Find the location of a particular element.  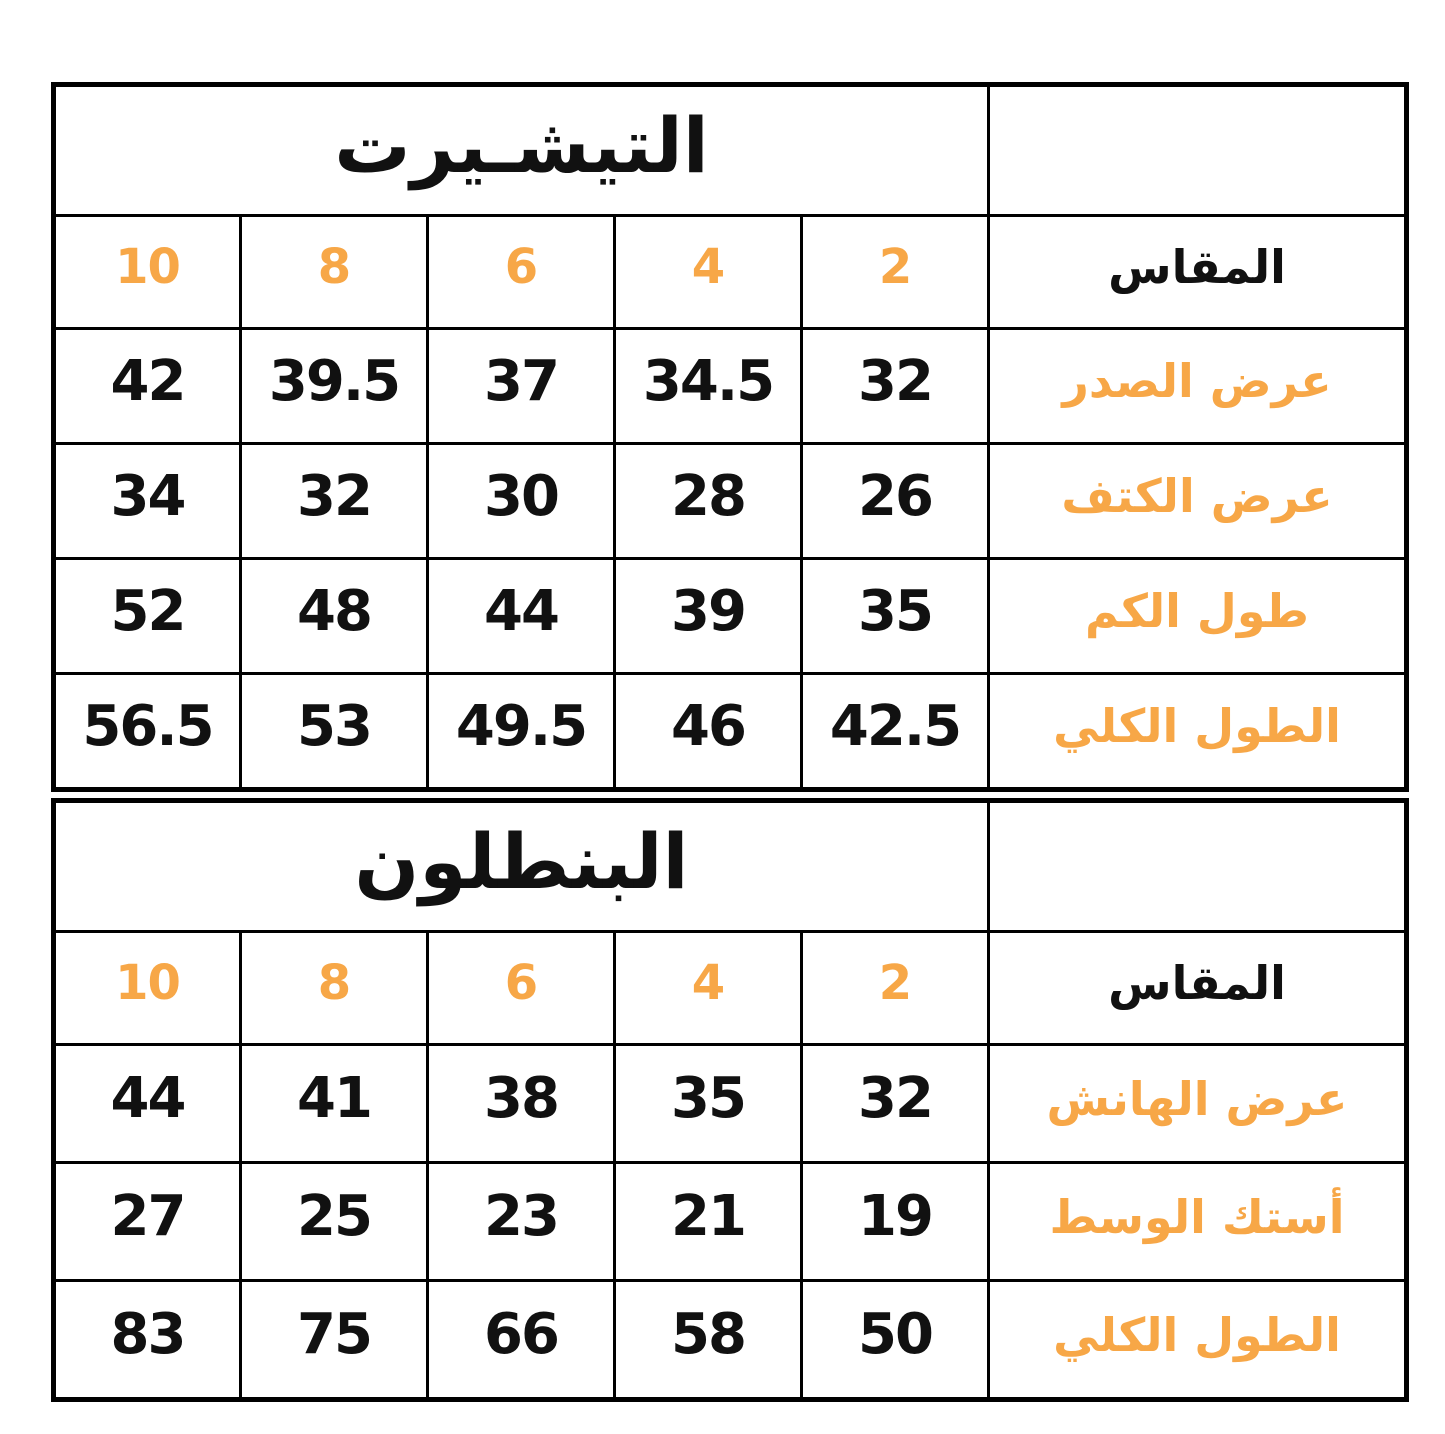

tshirt-table-row-2: 52 48 44 39 35 طول الكم is located at coordinates (730, 616).